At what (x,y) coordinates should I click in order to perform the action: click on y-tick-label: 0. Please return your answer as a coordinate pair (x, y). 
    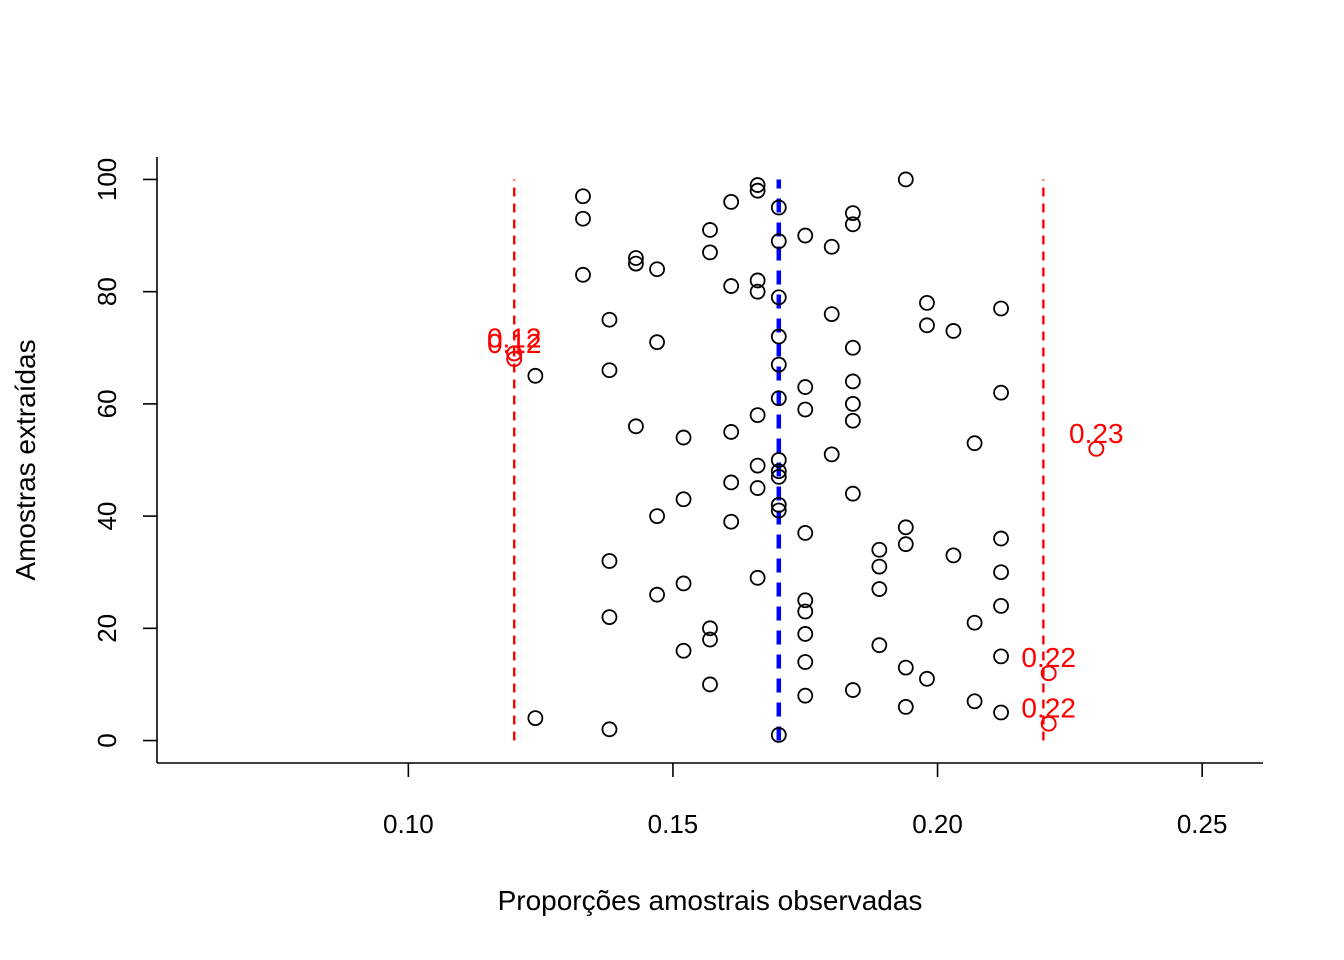
    Looking at the image, I should click on (107, 740).